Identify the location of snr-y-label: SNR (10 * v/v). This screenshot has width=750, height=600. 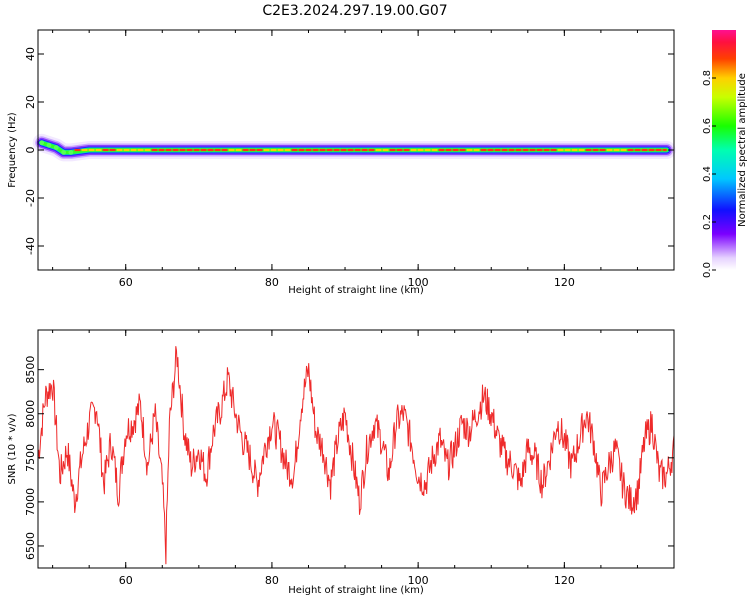
(12, 448).